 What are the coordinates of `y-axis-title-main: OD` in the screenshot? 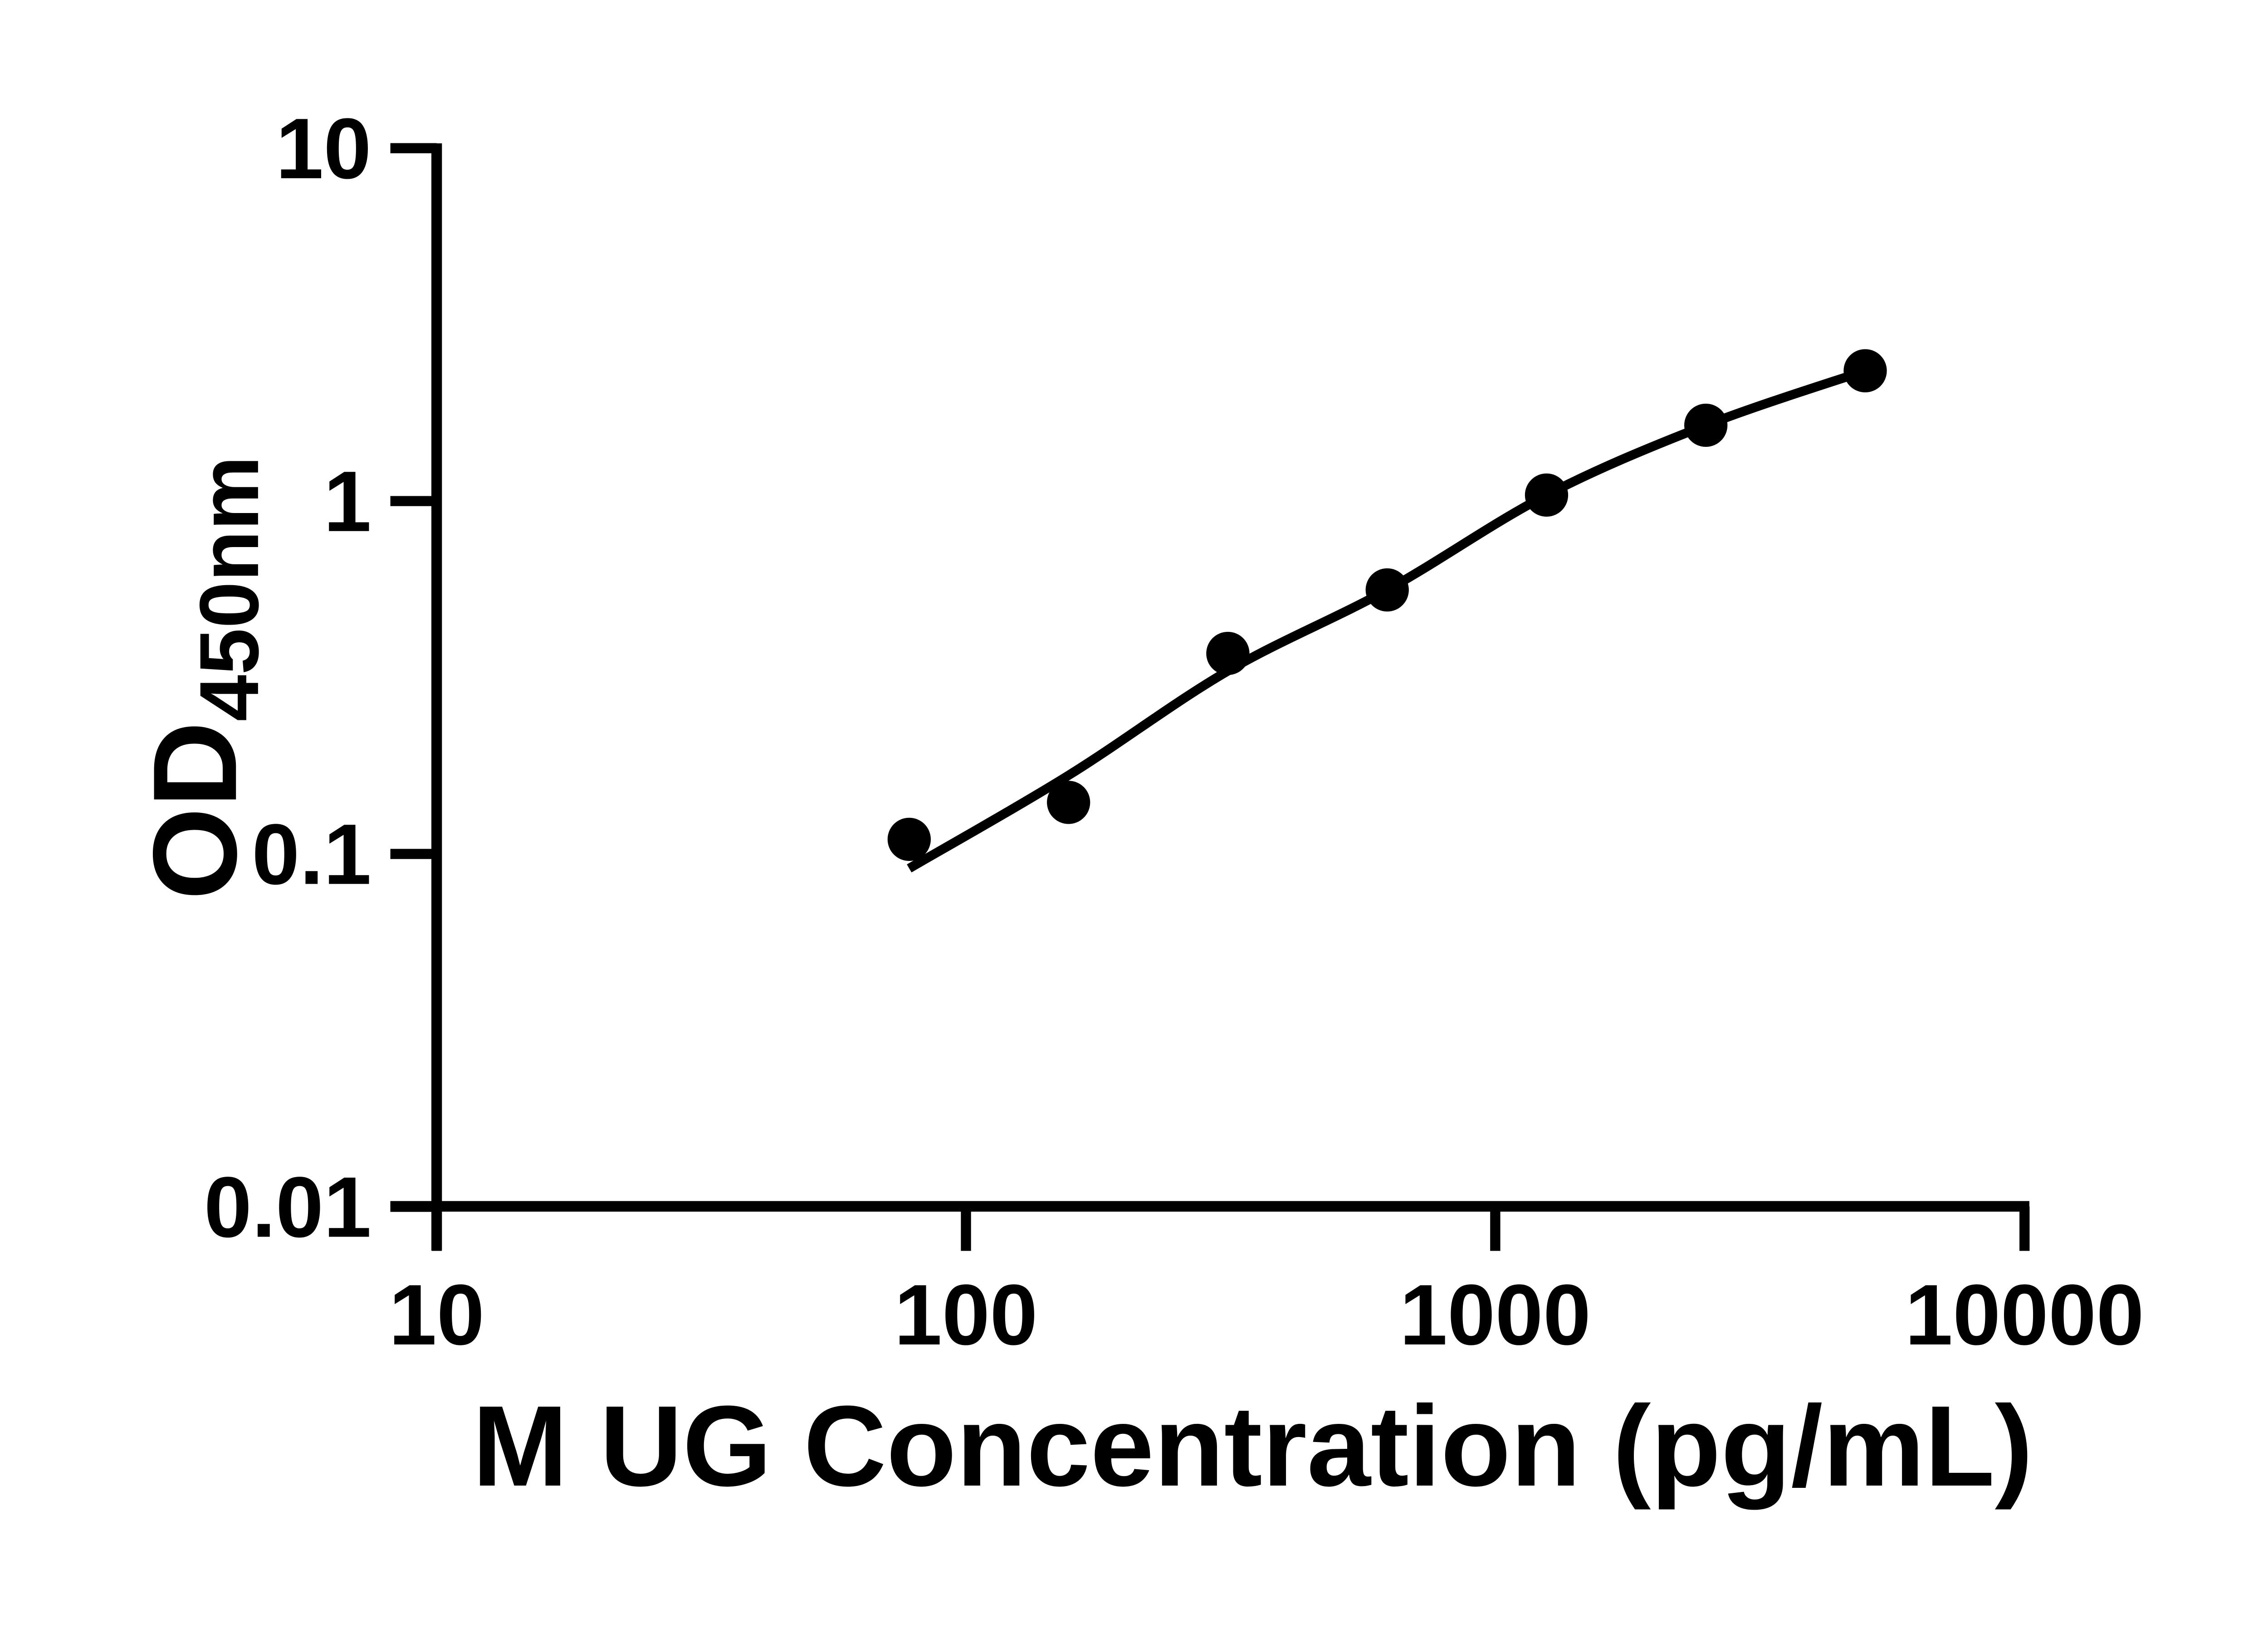 It's located at (195, 810).